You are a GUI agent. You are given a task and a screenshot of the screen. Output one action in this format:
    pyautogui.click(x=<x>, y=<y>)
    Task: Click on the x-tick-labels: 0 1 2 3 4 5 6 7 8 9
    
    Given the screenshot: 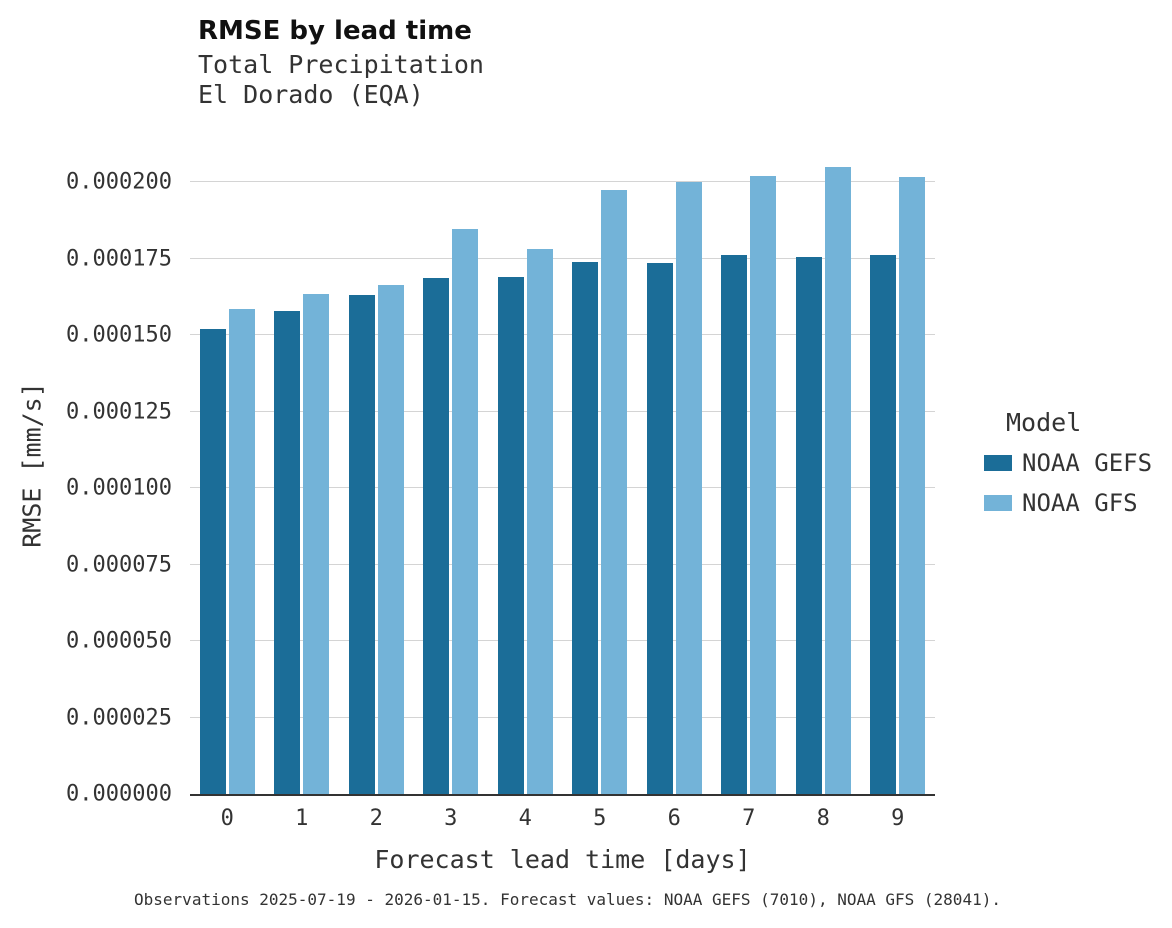 What is the action you would take?
    pyautogui.click(x=562, y=818)
    